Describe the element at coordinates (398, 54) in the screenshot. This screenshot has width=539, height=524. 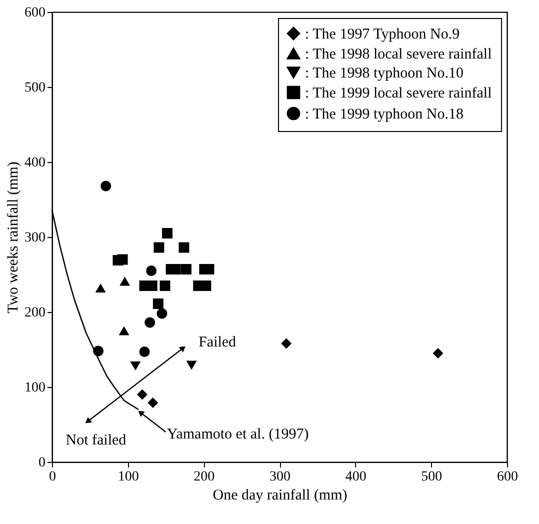
I see `legend-label: : The 1998 local severe rainfall` at that location.